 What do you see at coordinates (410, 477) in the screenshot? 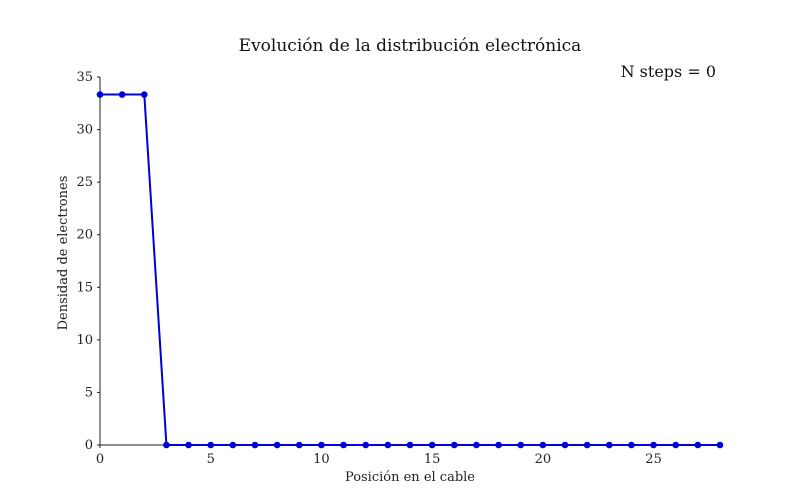
I see `x-axis-label: Posición en el cable` at bounding box center [410, 477].